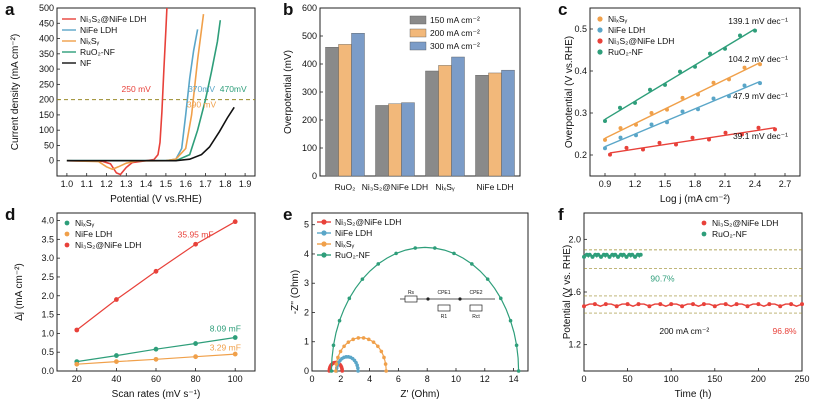  Describe the element at coordinates (150, 134) in the screenshot. I see `series-line-black` at that location.